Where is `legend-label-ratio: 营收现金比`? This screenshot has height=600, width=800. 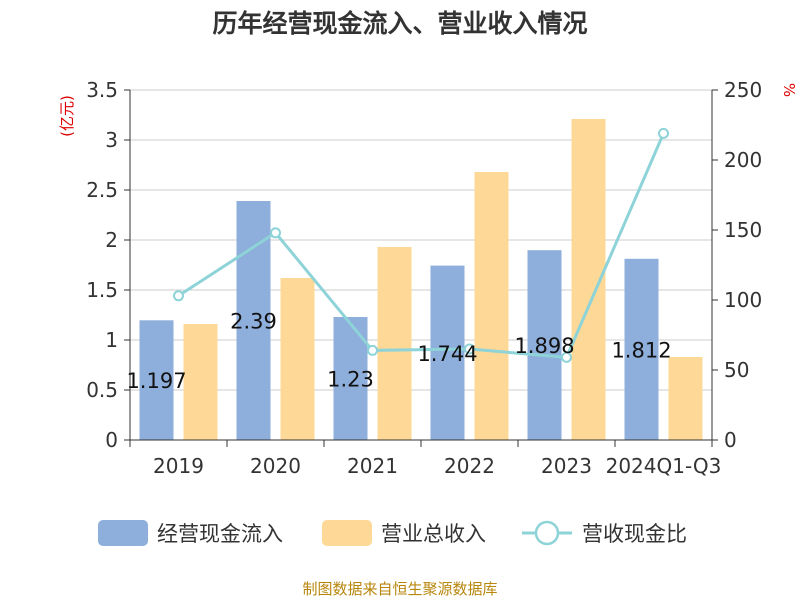 legend-label-ratio: 营收现金比 is located at coordinates (634, 534).